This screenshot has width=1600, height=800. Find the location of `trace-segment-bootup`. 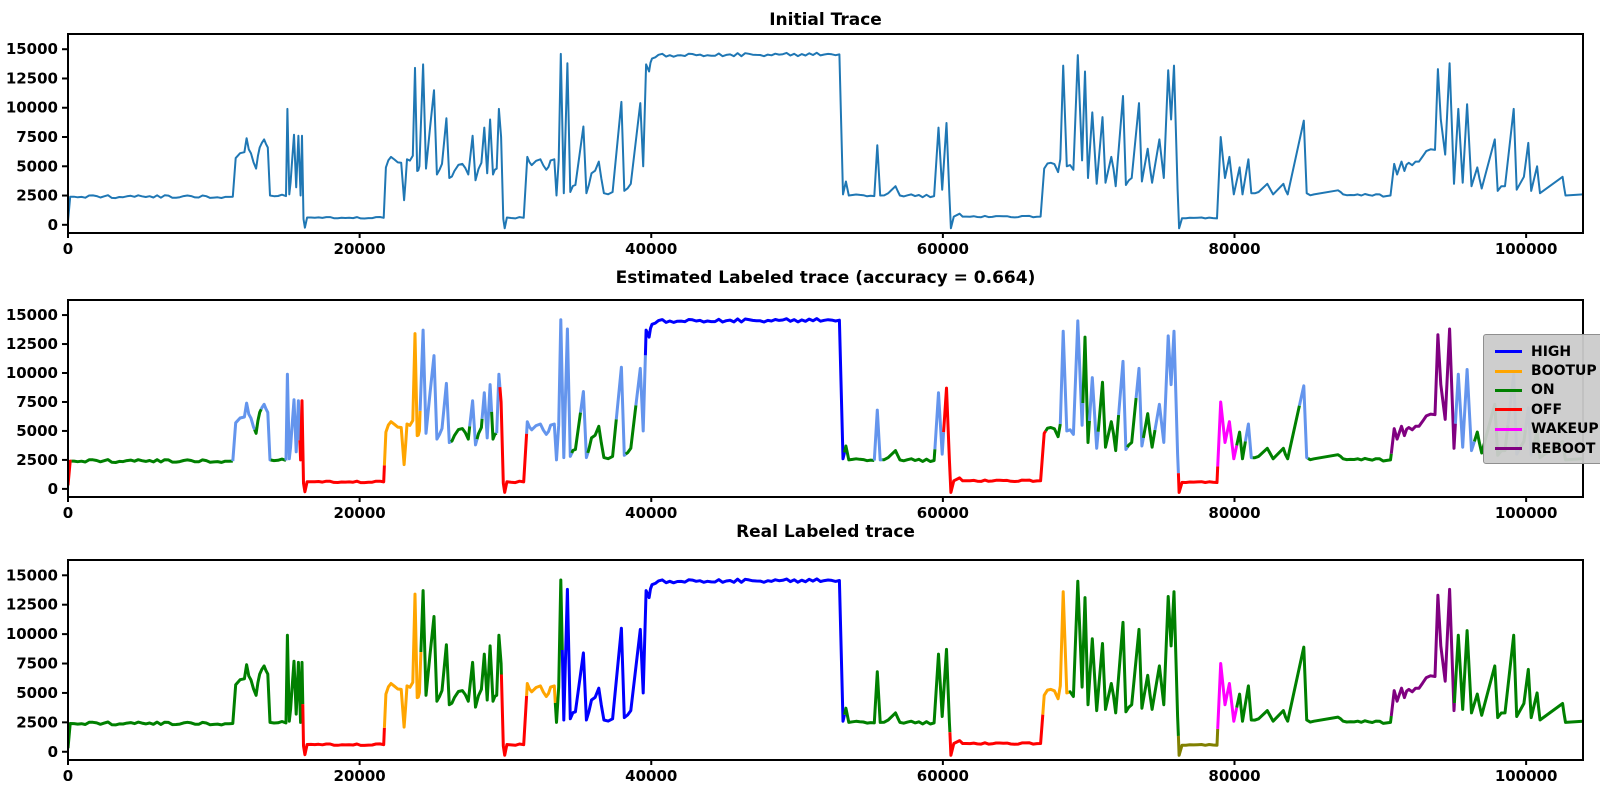

trace-segment-bootup is located at coordinates (402, 660).